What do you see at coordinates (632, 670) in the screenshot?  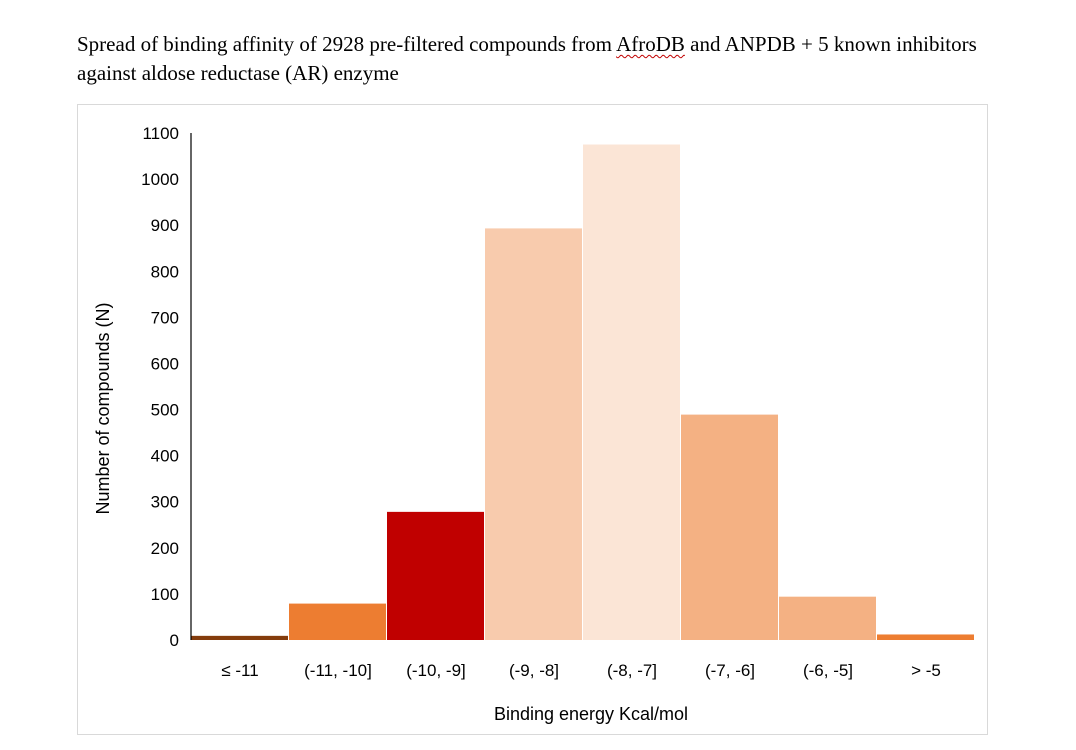 I see `x-category-label-4: (-8, -7]` at bounding box center [632, 670].